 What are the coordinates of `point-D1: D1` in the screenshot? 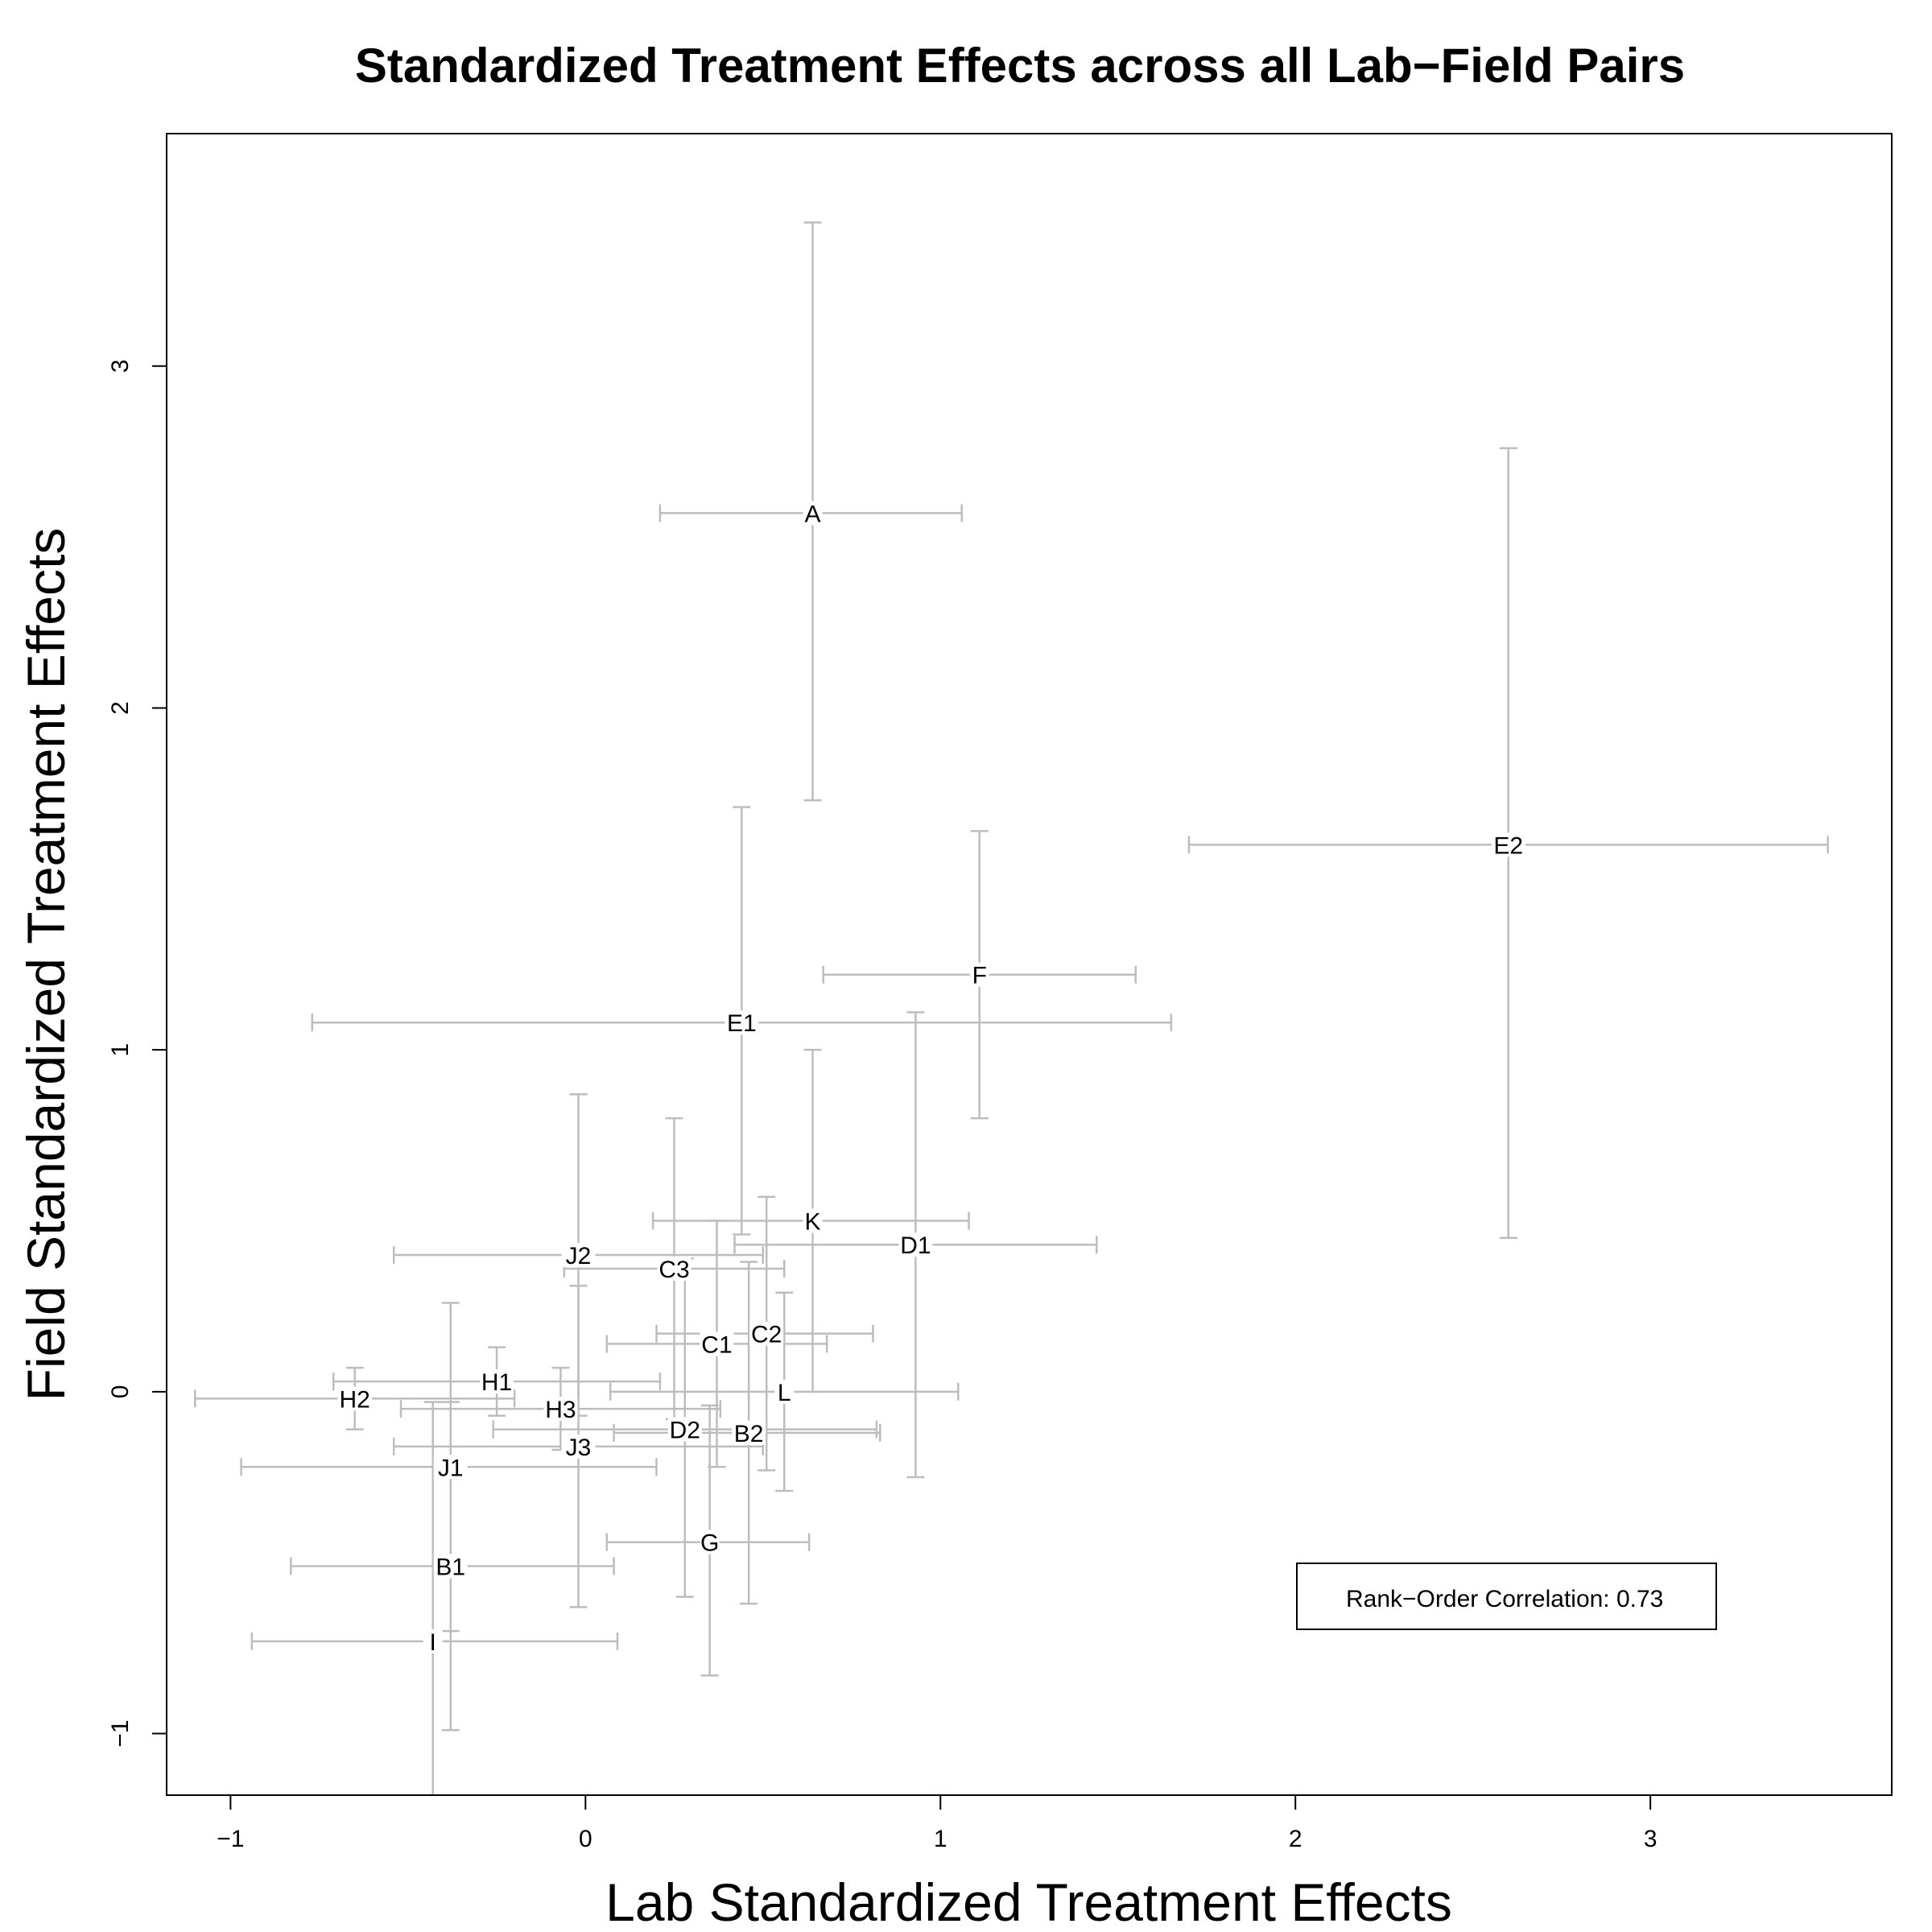 It's located at (915, 1245).